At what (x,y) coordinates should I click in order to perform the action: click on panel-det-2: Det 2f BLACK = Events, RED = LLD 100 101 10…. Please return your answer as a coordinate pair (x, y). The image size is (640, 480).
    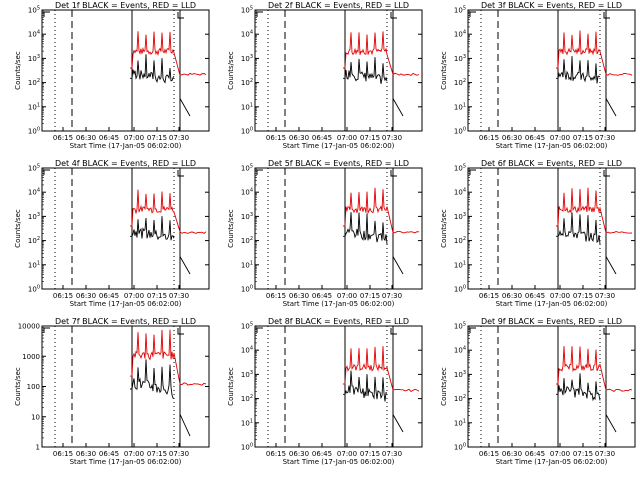
    Looking at the image, I should click on (325, 75).